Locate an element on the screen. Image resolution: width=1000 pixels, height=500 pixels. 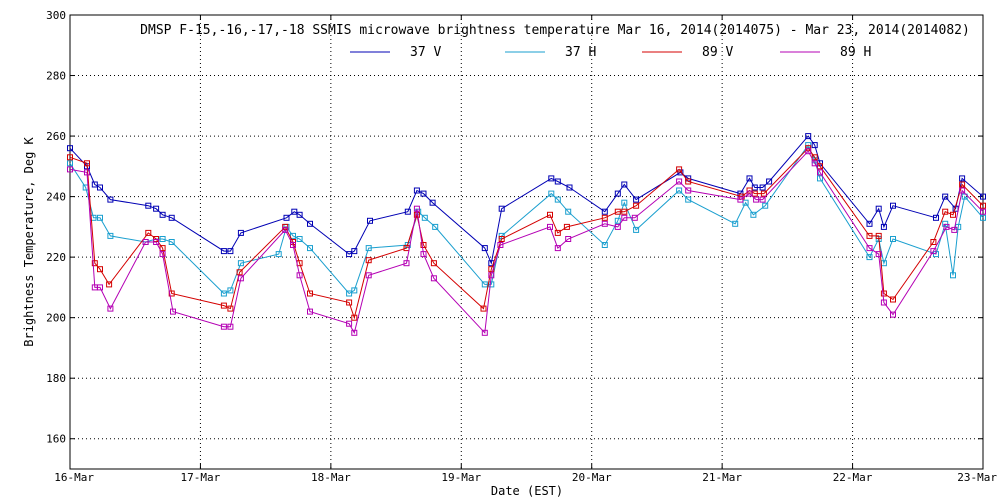
x-tick-label: 18-Mar is located at coordinates (331, 477).